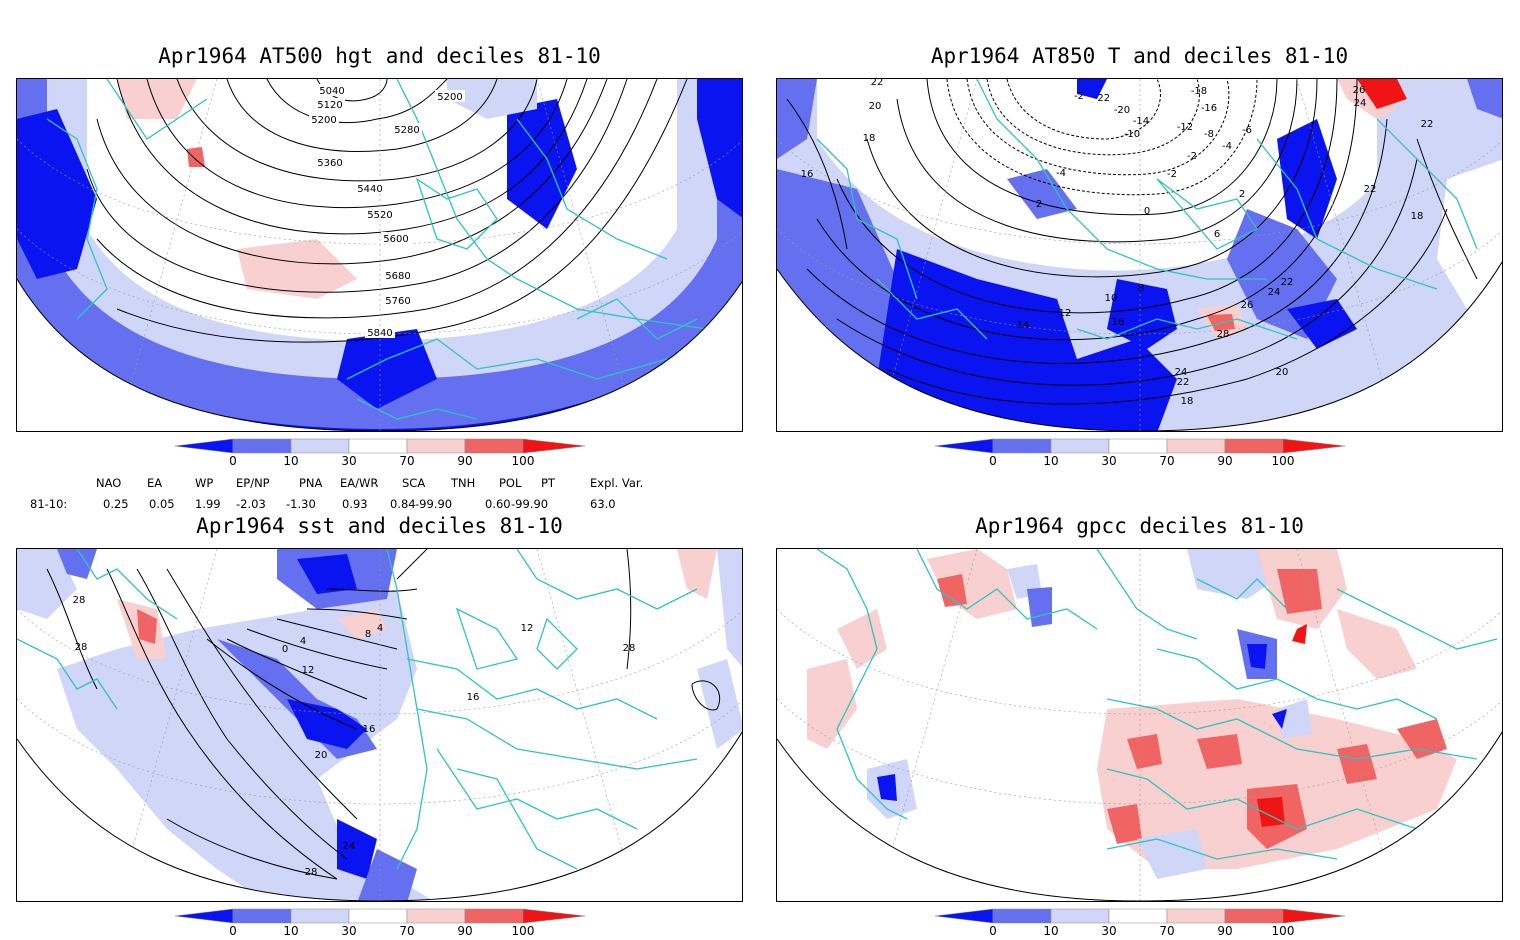  What do you see at coordinates (379, 526) in the screenshot?
I see `panel-title-sst: Apr1964 sst and deciles 81-10` at bounding box center [379, 526].